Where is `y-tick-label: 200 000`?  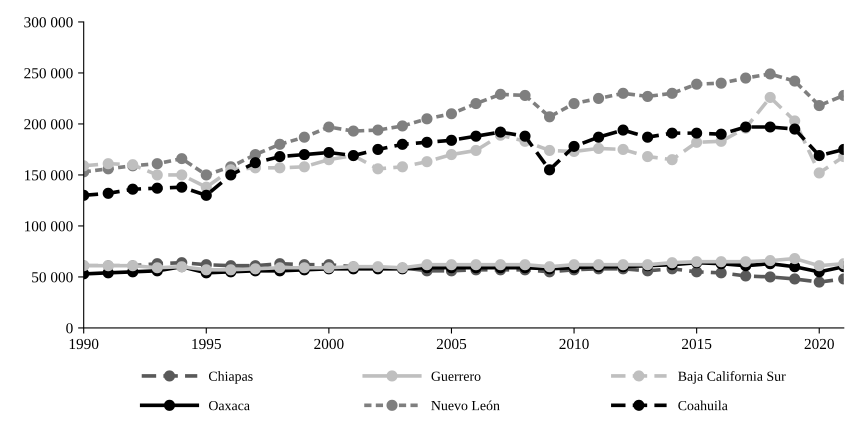
y-tick-label: 200 000 is located at coordinates (48, 124).